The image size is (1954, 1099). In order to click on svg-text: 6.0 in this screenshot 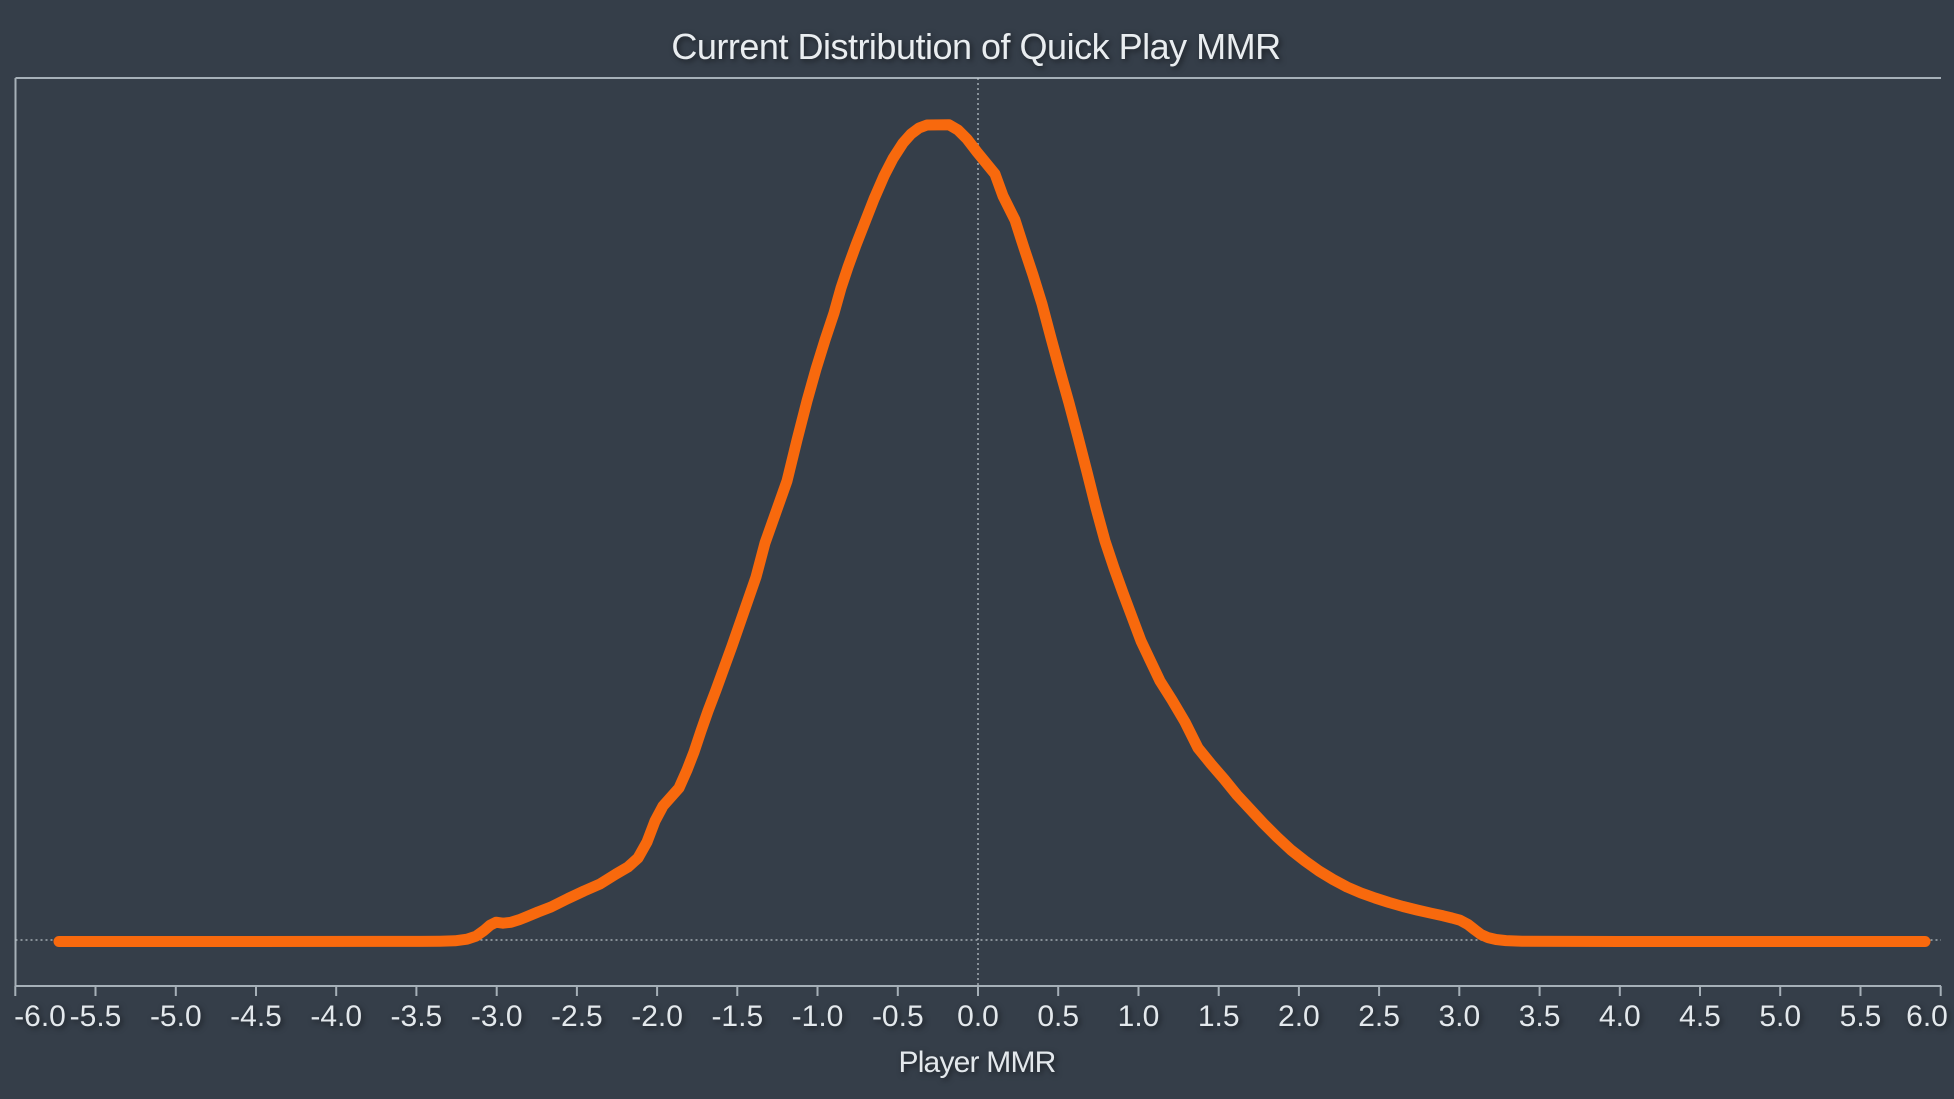, I will do `click(1927, 1016)`.